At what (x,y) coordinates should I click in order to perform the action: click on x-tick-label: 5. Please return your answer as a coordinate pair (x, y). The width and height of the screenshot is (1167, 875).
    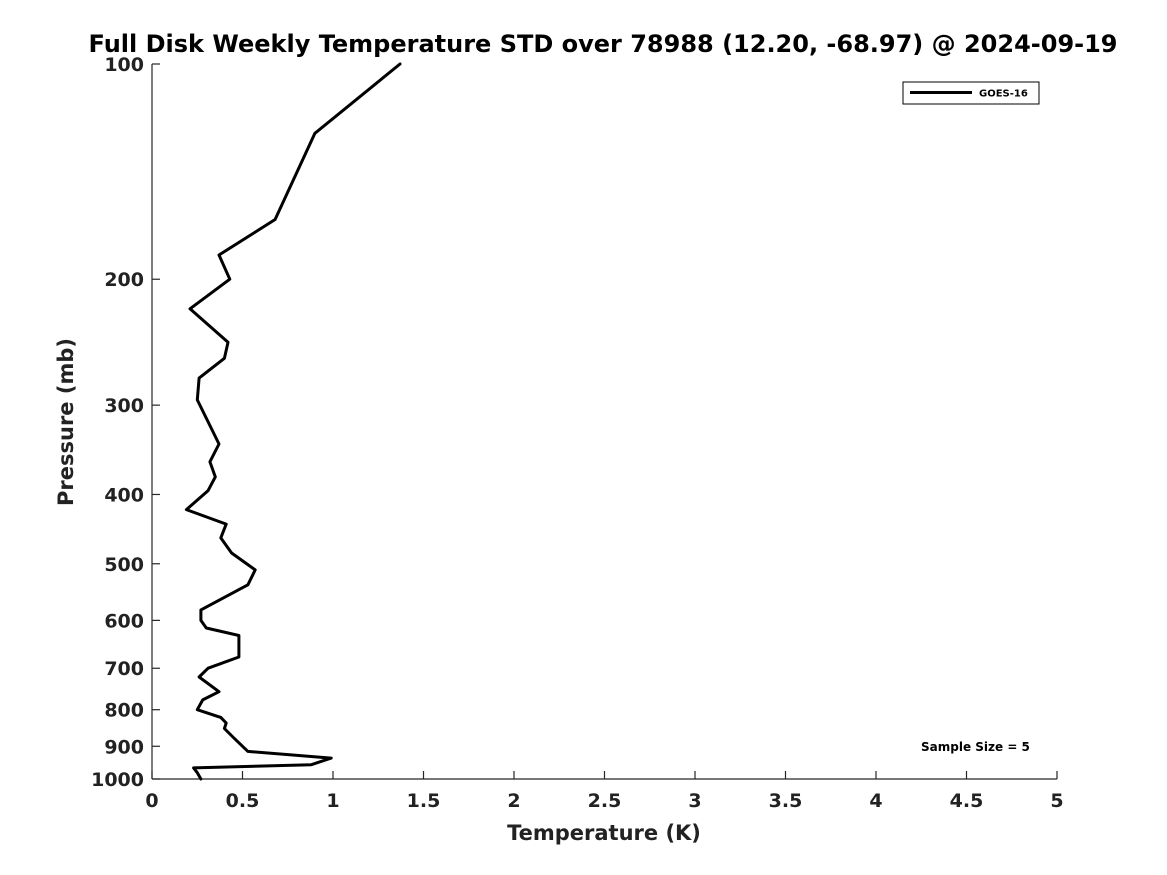
    Looking at the image, I should click on (1056, 801).